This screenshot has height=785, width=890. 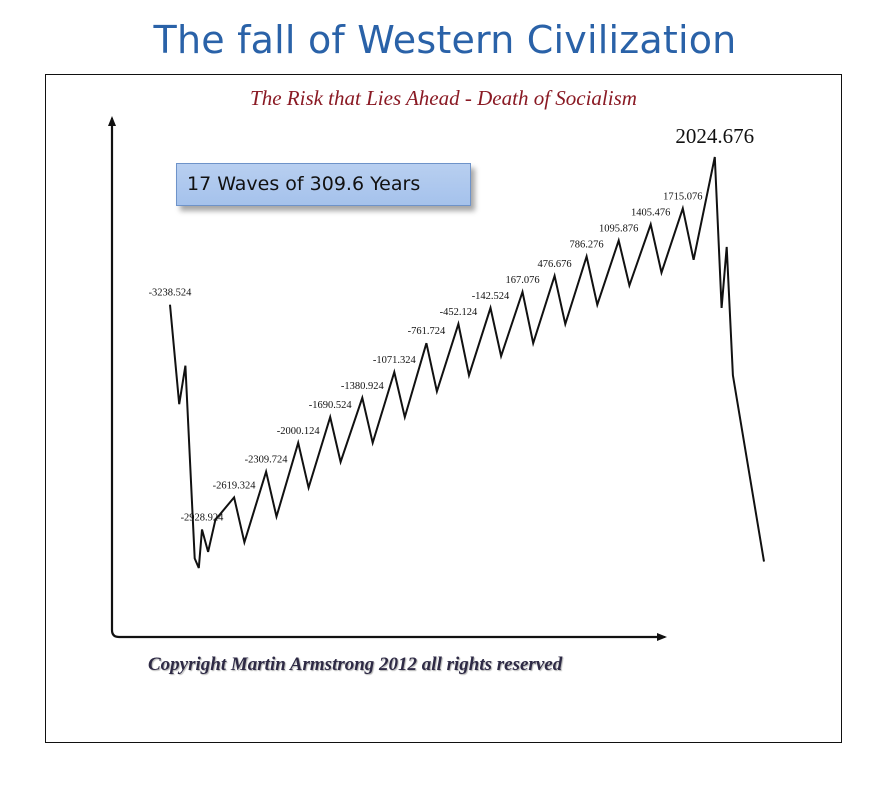 I want to click on peak-label: 1405.476, so click(x=650, y=212).